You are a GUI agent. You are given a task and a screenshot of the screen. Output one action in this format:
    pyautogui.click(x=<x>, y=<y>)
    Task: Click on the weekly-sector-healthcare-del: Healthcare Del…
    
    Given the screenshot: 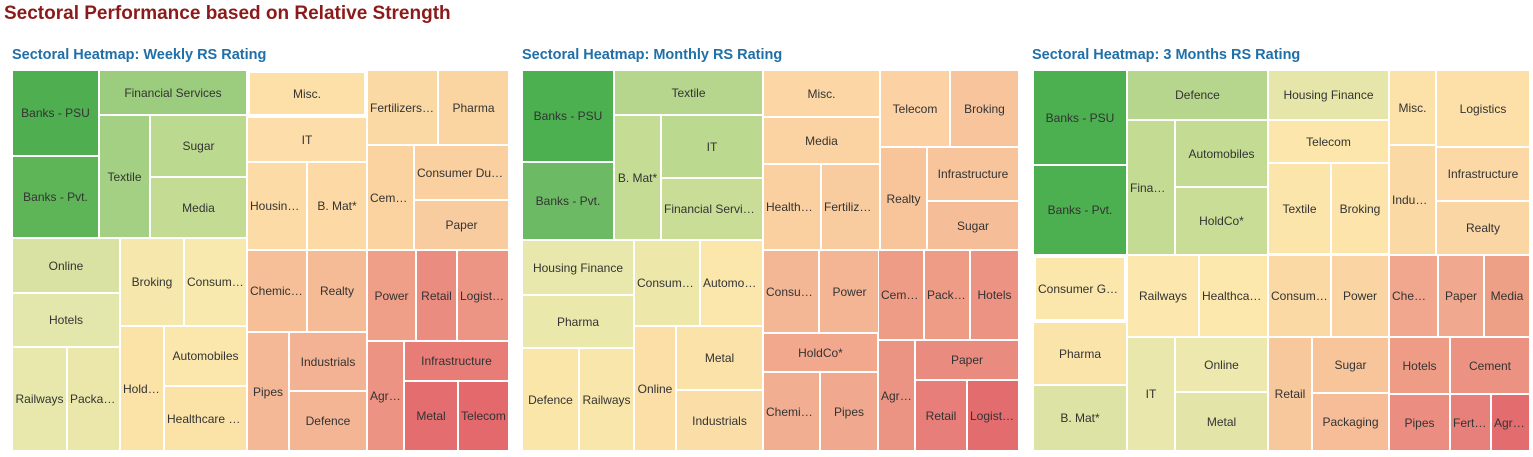 What is the action you would take?
    pyautogui.click(x=205, y=418)
    